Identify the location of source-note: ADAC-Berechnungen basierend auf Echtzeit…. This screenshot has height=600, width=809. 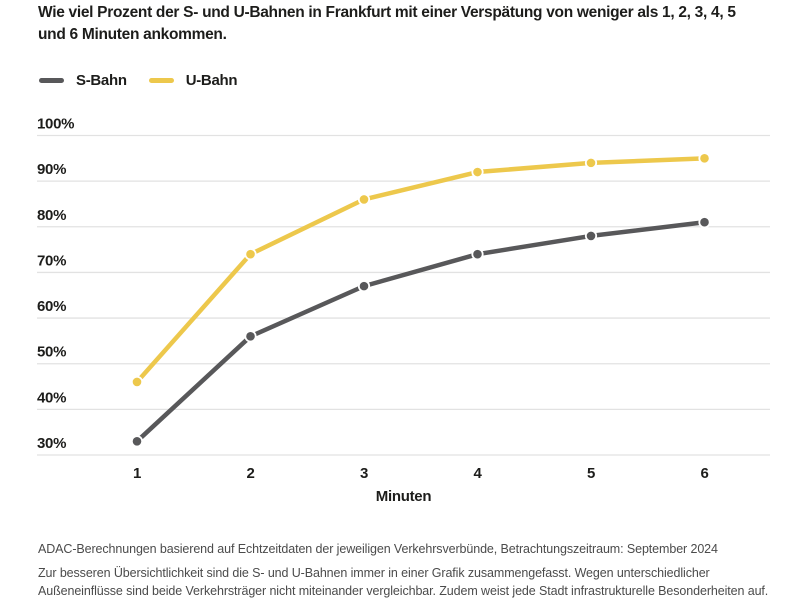
(378, 549).